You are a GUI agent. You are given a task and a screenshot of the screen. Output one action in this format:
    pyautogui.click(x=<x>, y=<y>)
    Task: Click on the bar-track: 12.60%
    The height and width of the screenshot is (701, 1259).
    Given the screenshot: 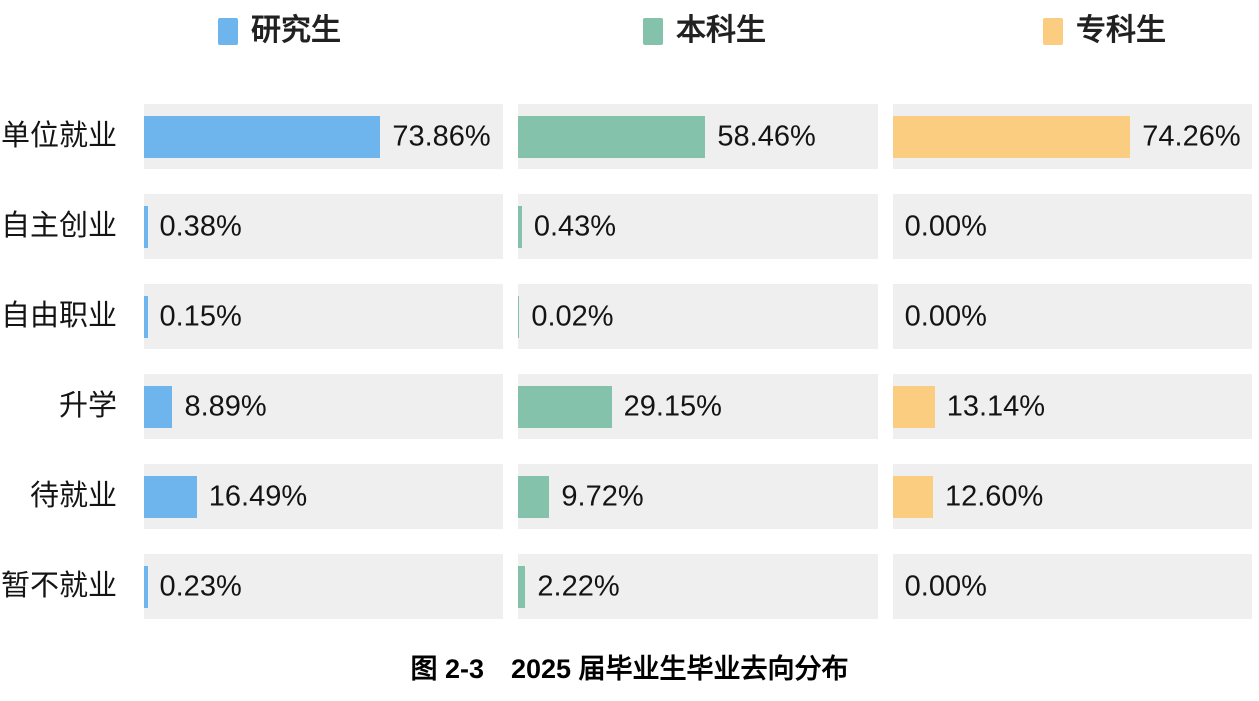 What is the action you would take?
    pyautogui.click(x=1072, y=496)
    